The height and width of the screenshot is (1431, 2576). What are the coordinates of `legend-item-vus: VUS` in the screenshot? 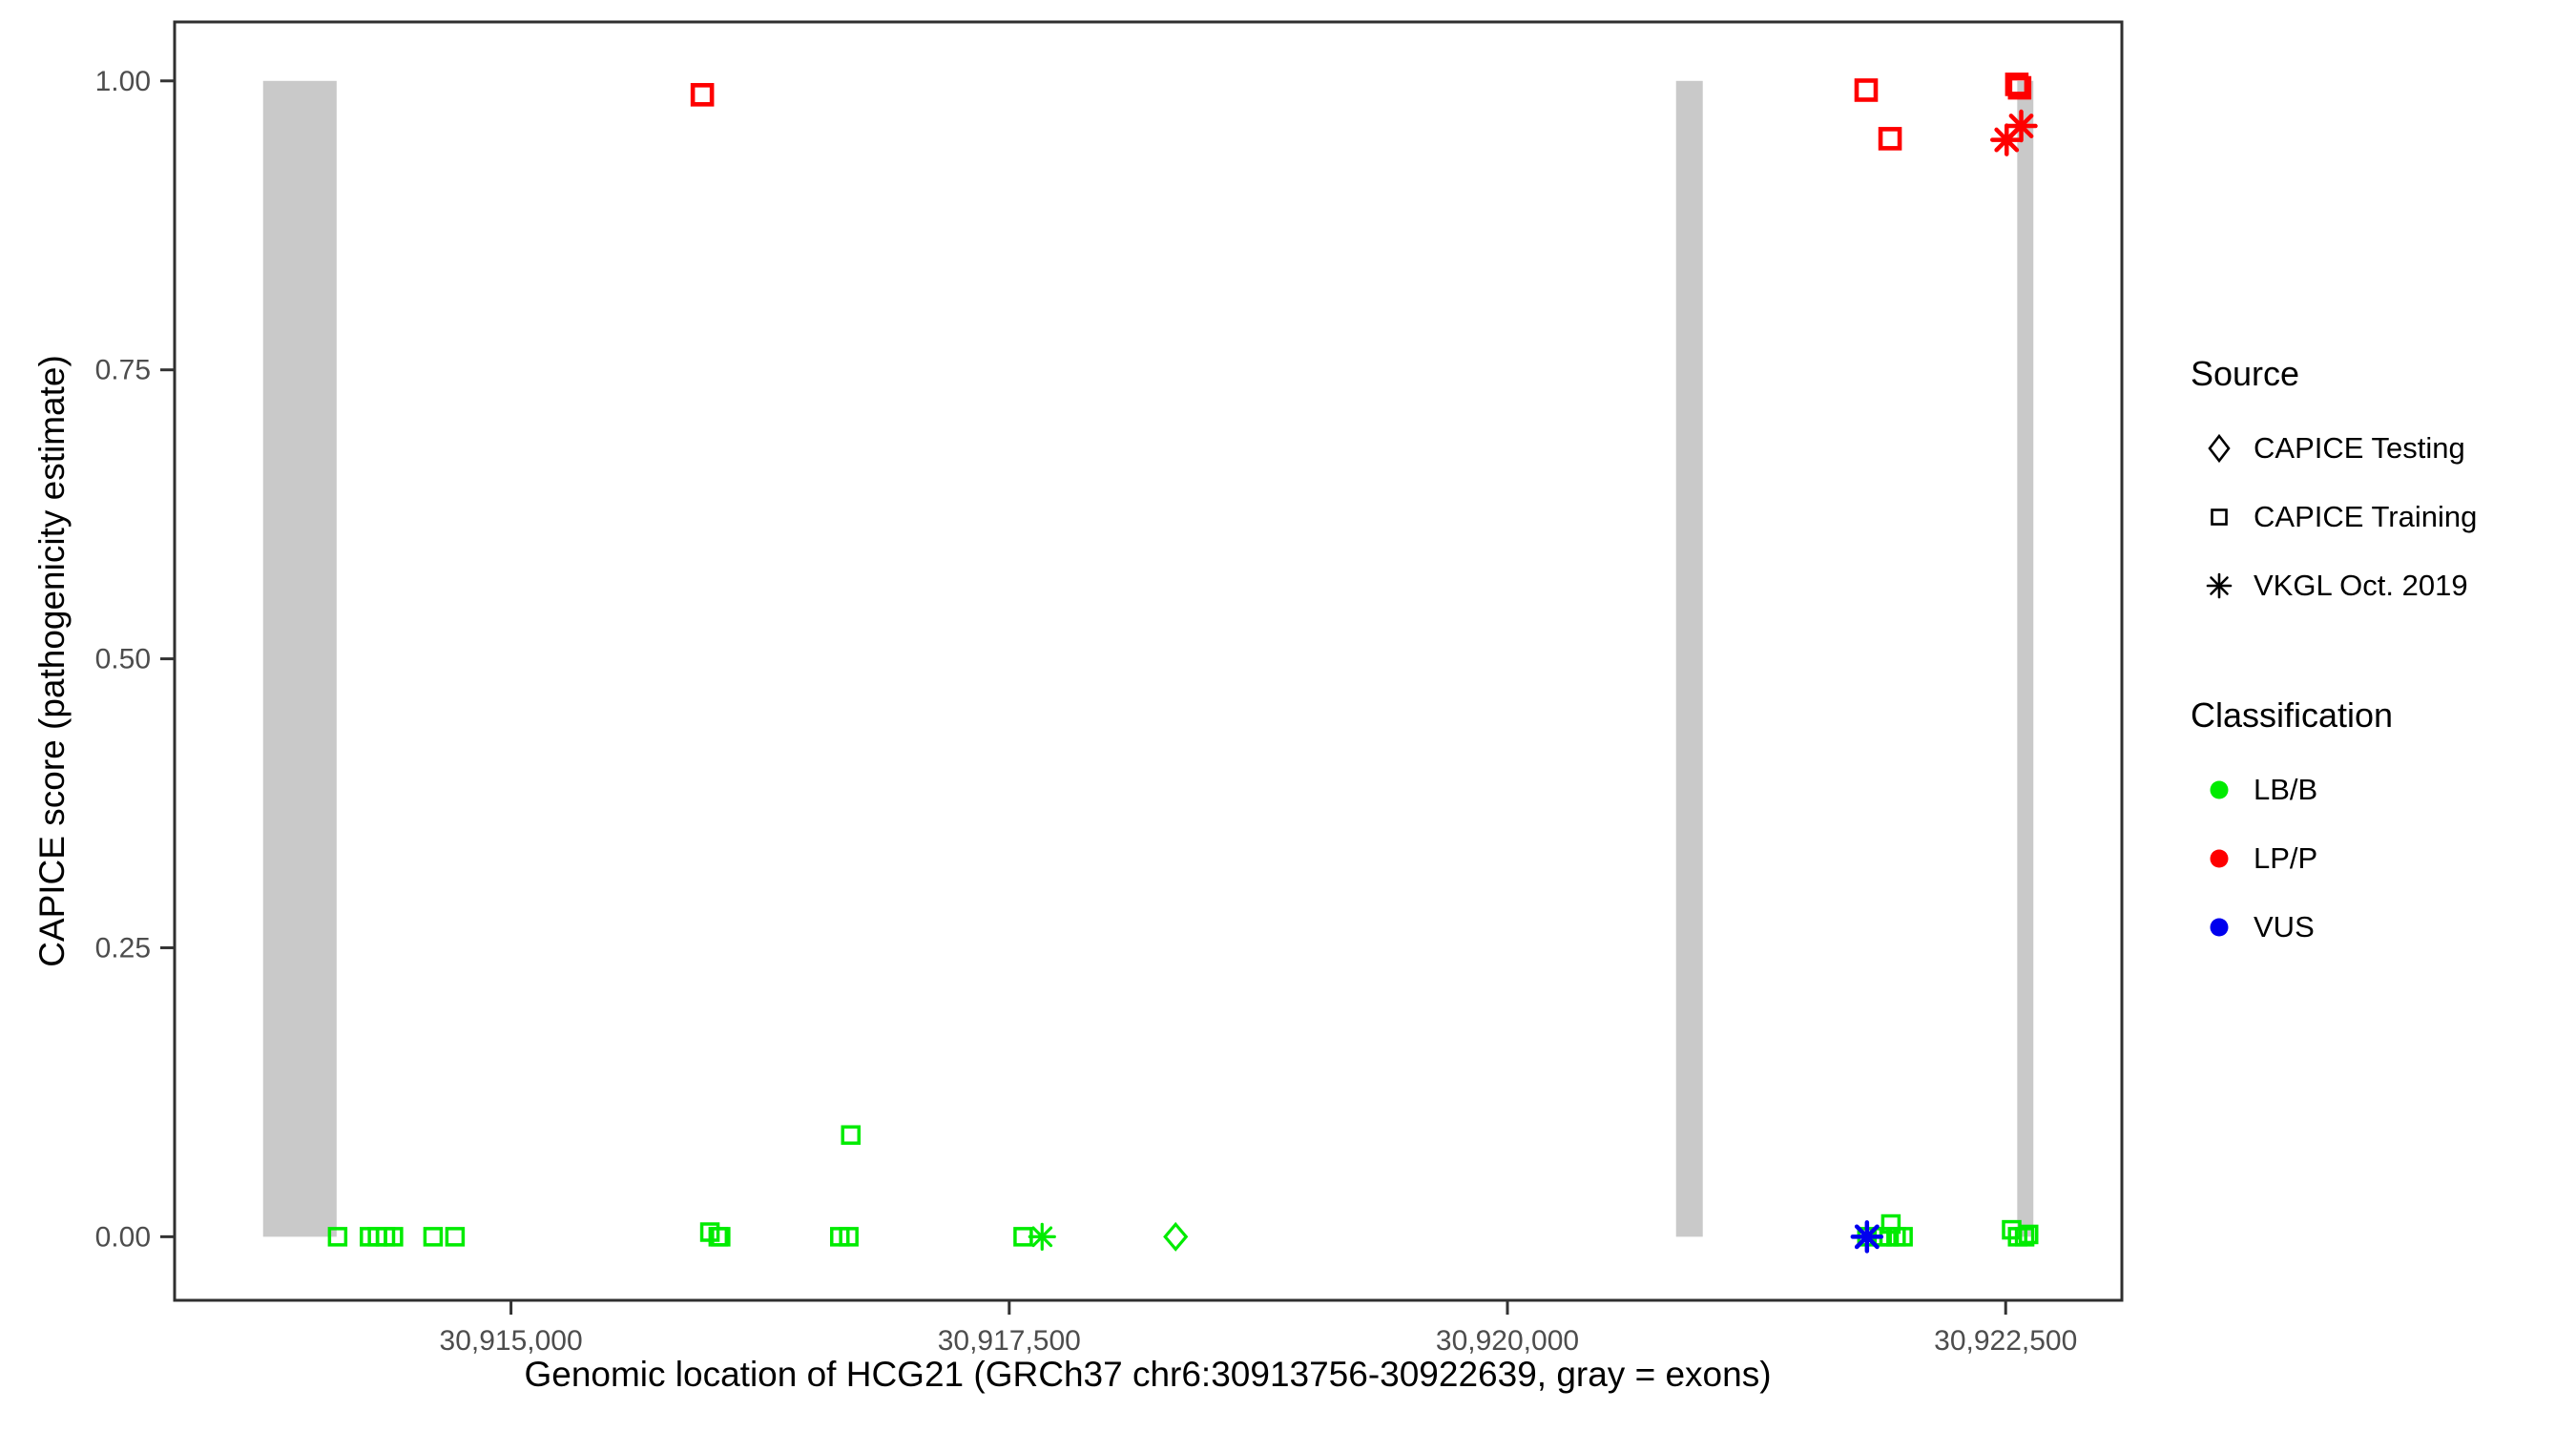 It's located at (2381, 927).